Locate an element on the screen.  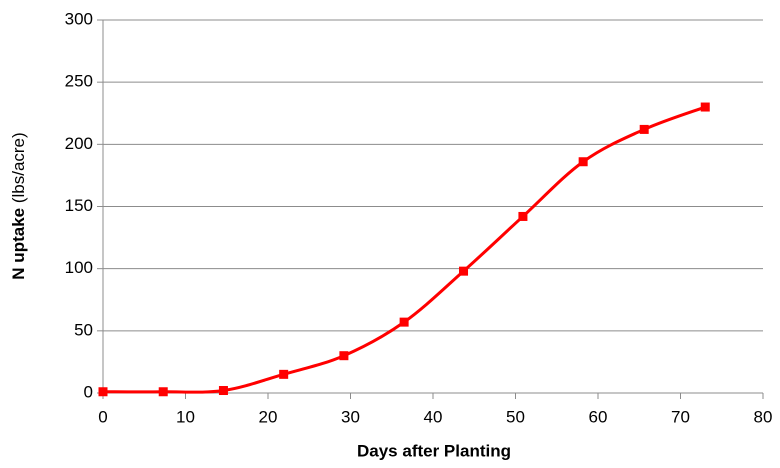
y-axis-label: N uptake (lbs/acre) is located at coordinates (18, 205).